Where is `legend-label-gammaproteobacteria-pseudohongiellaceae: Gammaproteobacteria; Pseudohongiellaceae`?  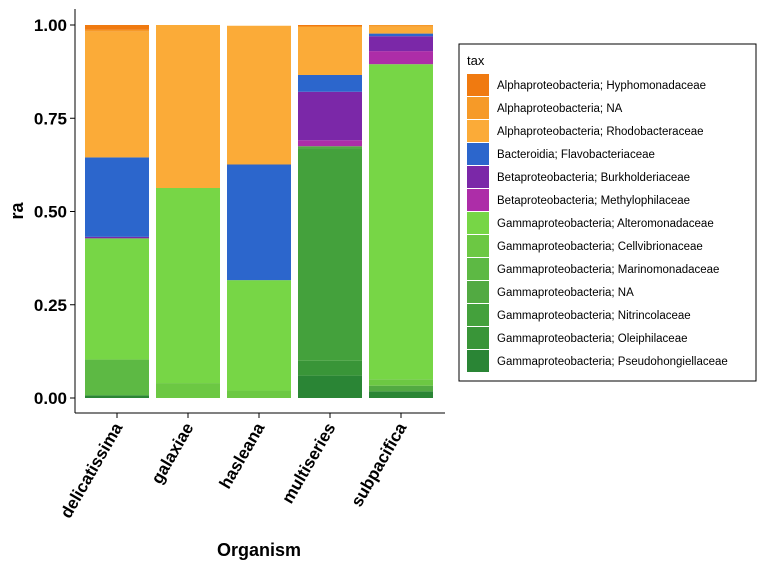
legend-label-gammaproteobacteria-pseudohongiellaceae: Gammaproteobacteria; Pseudohongiellaceae is located at coordinates (612, 362).